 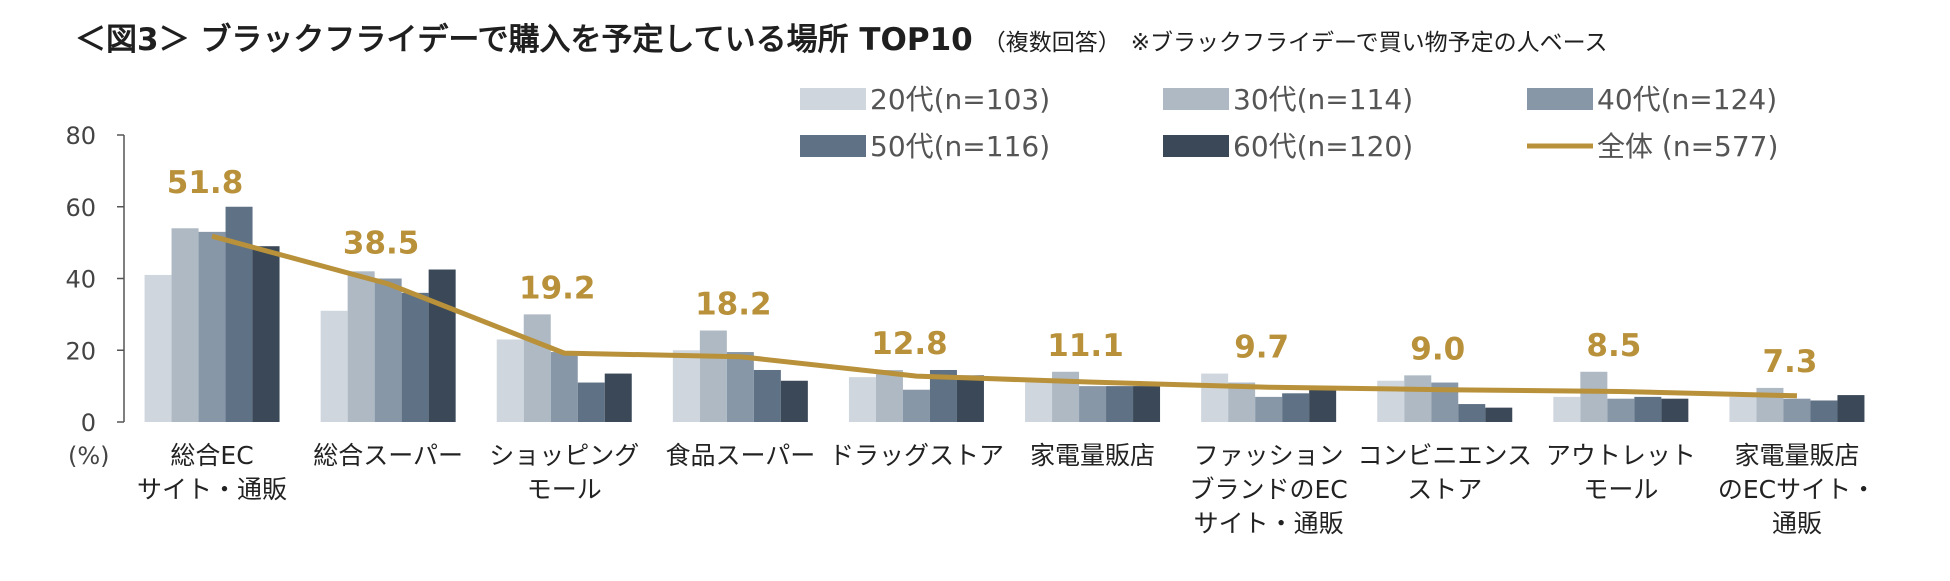 I want to click on chart-note: ※ブラックフライデーで買い物予定の人ベース, so click(x=1369, y=43).